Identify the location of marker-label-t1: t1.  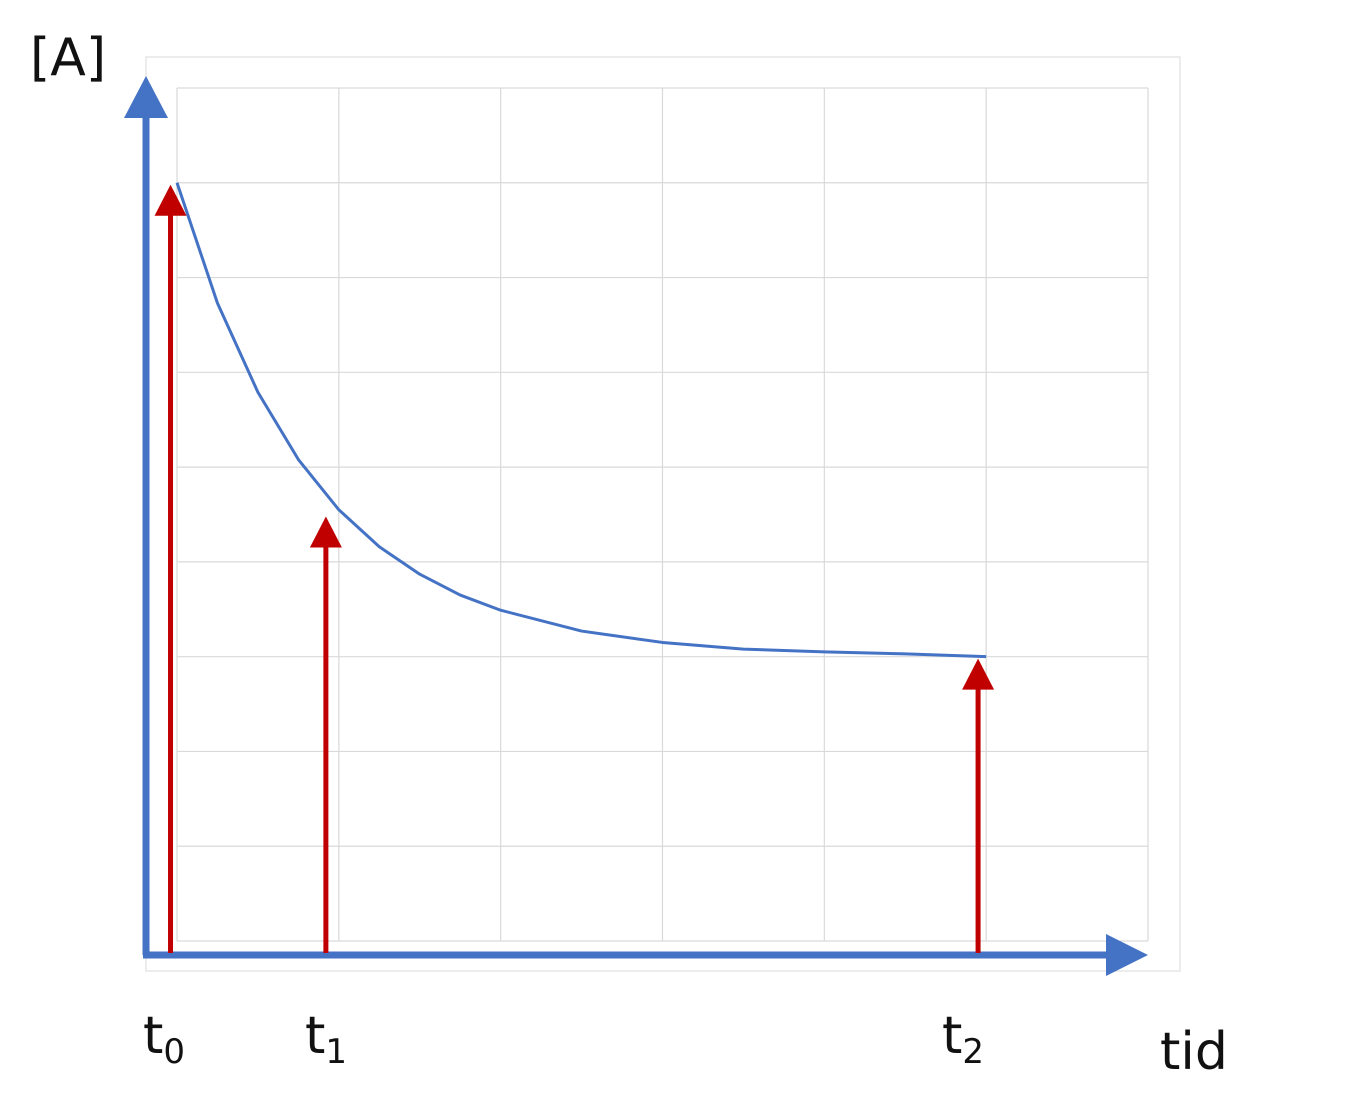
(326, 1039).